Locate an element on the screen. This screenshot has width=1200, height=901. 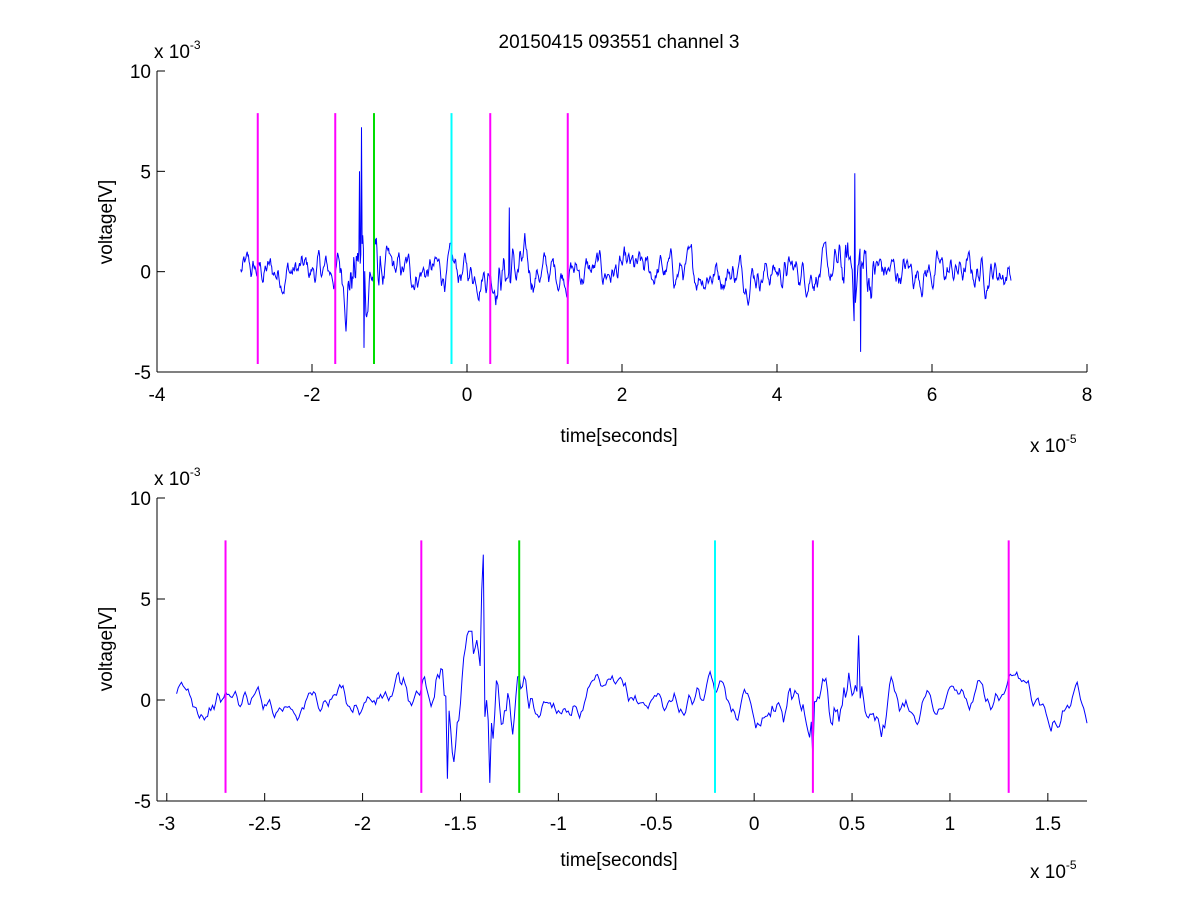
top-y-multiplier: x 10-3 is located at coordinates (177, 50).